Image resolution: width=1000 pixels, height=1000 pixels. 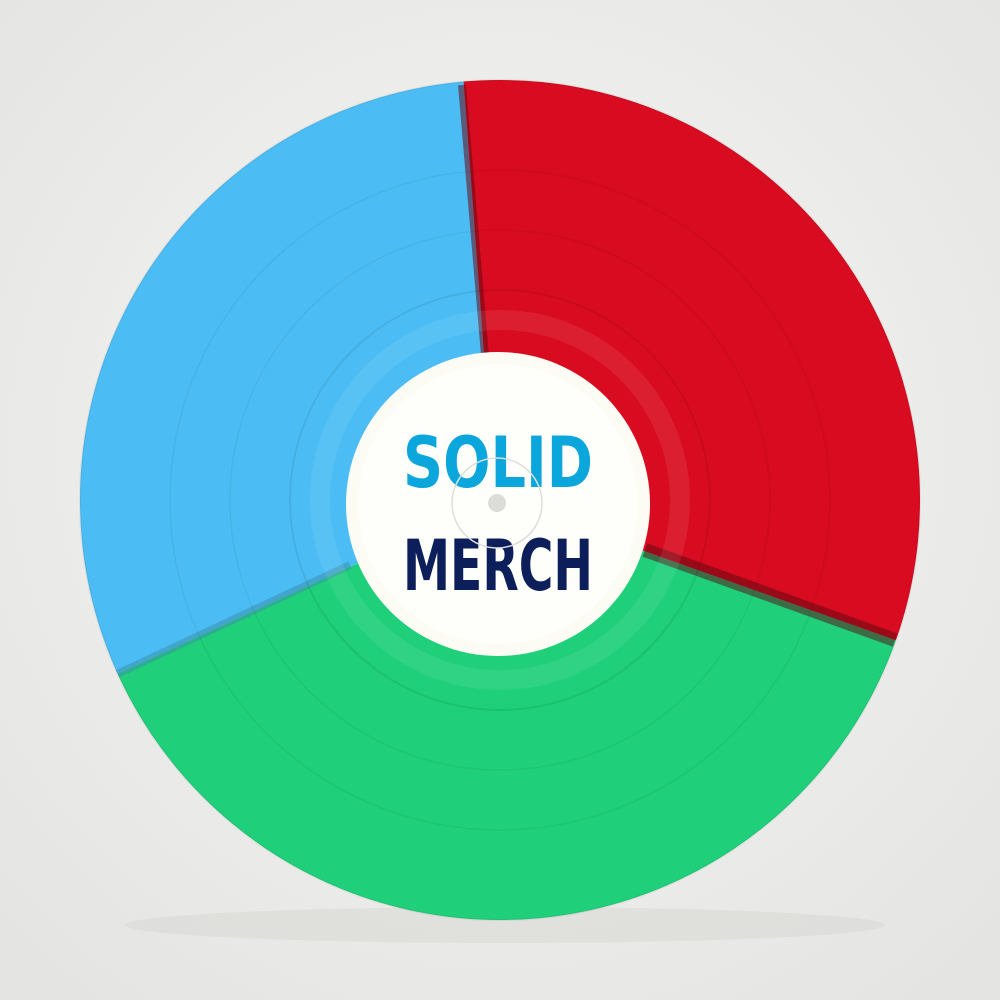 I want to click on label-text-solid: SOLID, so click(x=498, y=463).